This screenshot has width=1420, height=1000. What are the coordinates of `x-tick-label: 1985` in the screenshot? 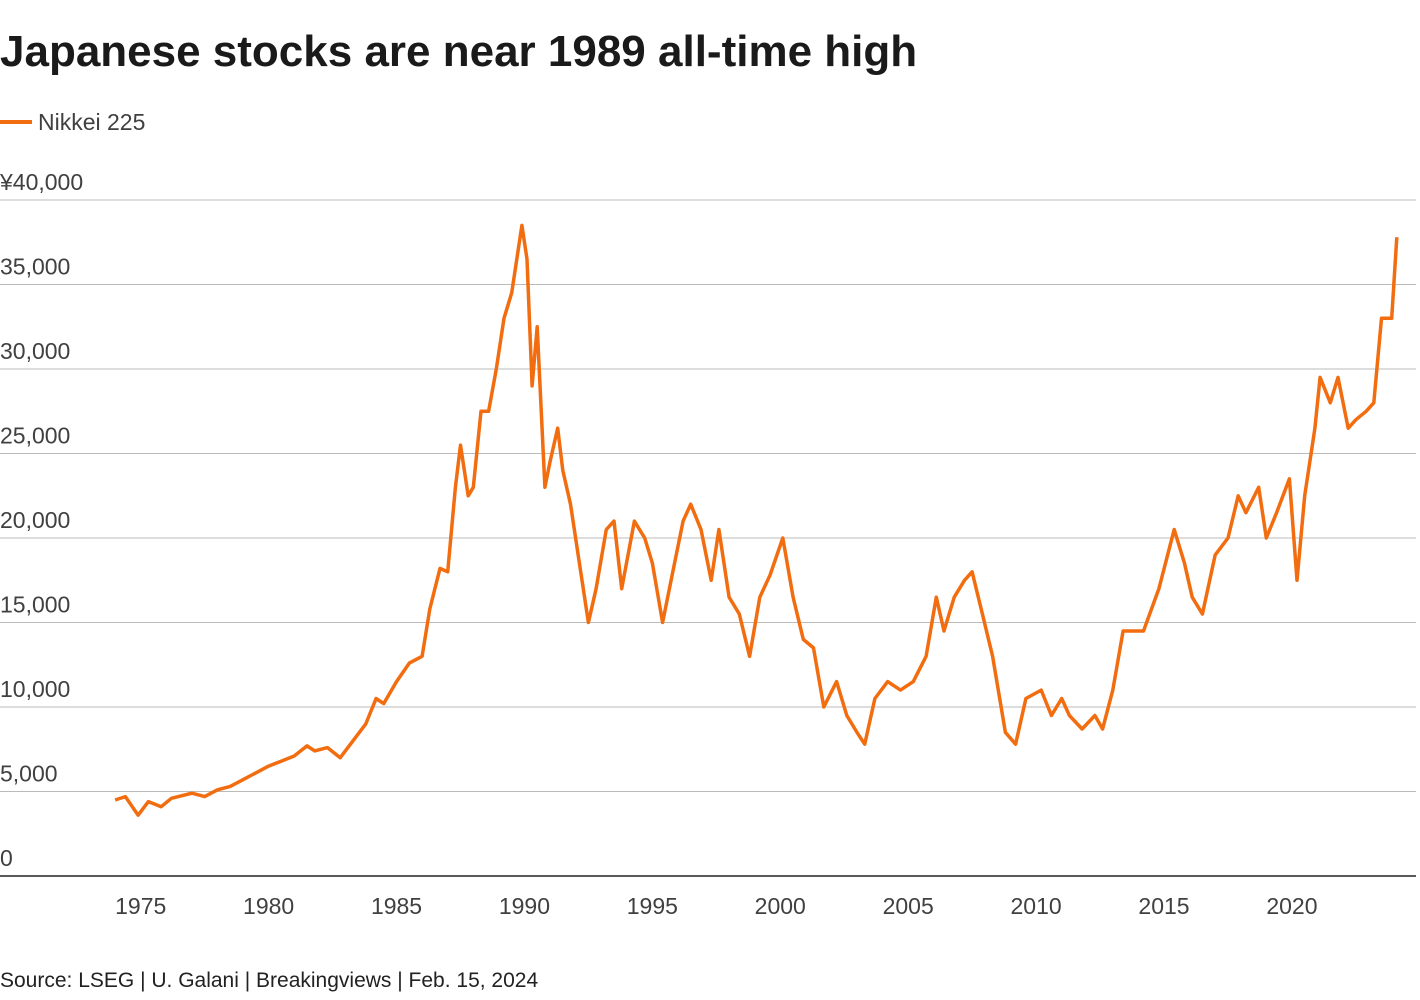 It's located at (396, 906).